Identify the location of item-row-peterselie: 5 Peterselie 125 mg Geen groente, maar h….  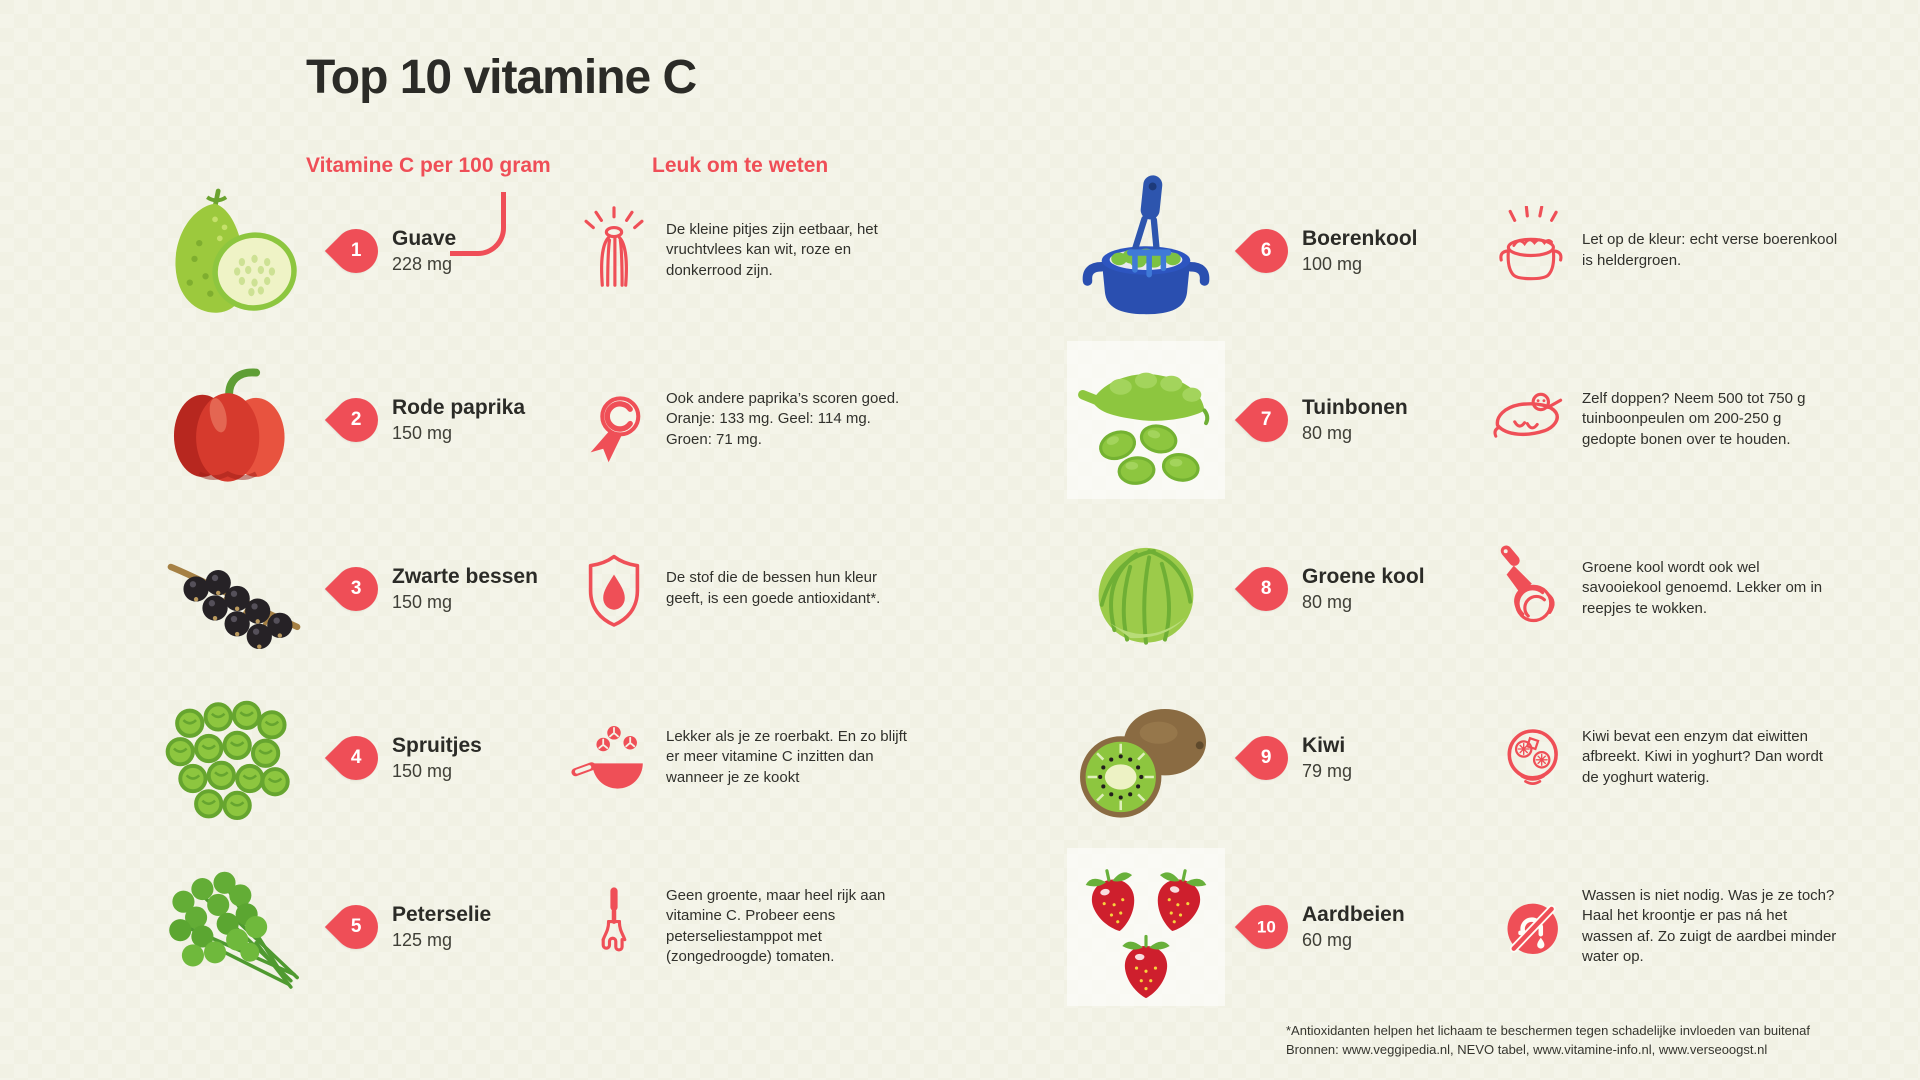
(525, 926).